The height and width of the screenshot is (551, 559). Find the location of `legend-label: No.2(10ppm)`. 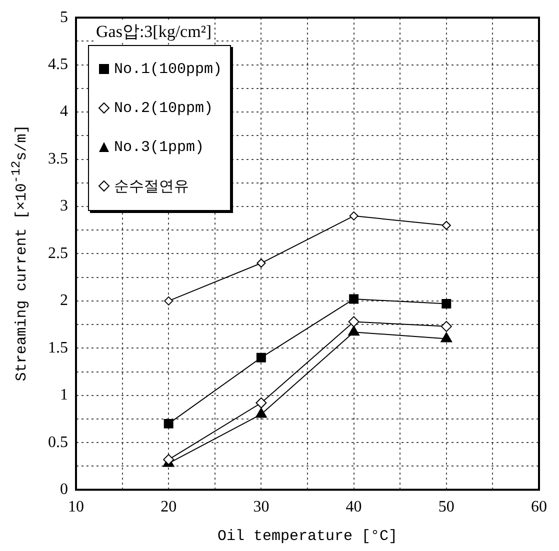

legend-label: No.2(10ppm) is located at coordinates (164, 108).